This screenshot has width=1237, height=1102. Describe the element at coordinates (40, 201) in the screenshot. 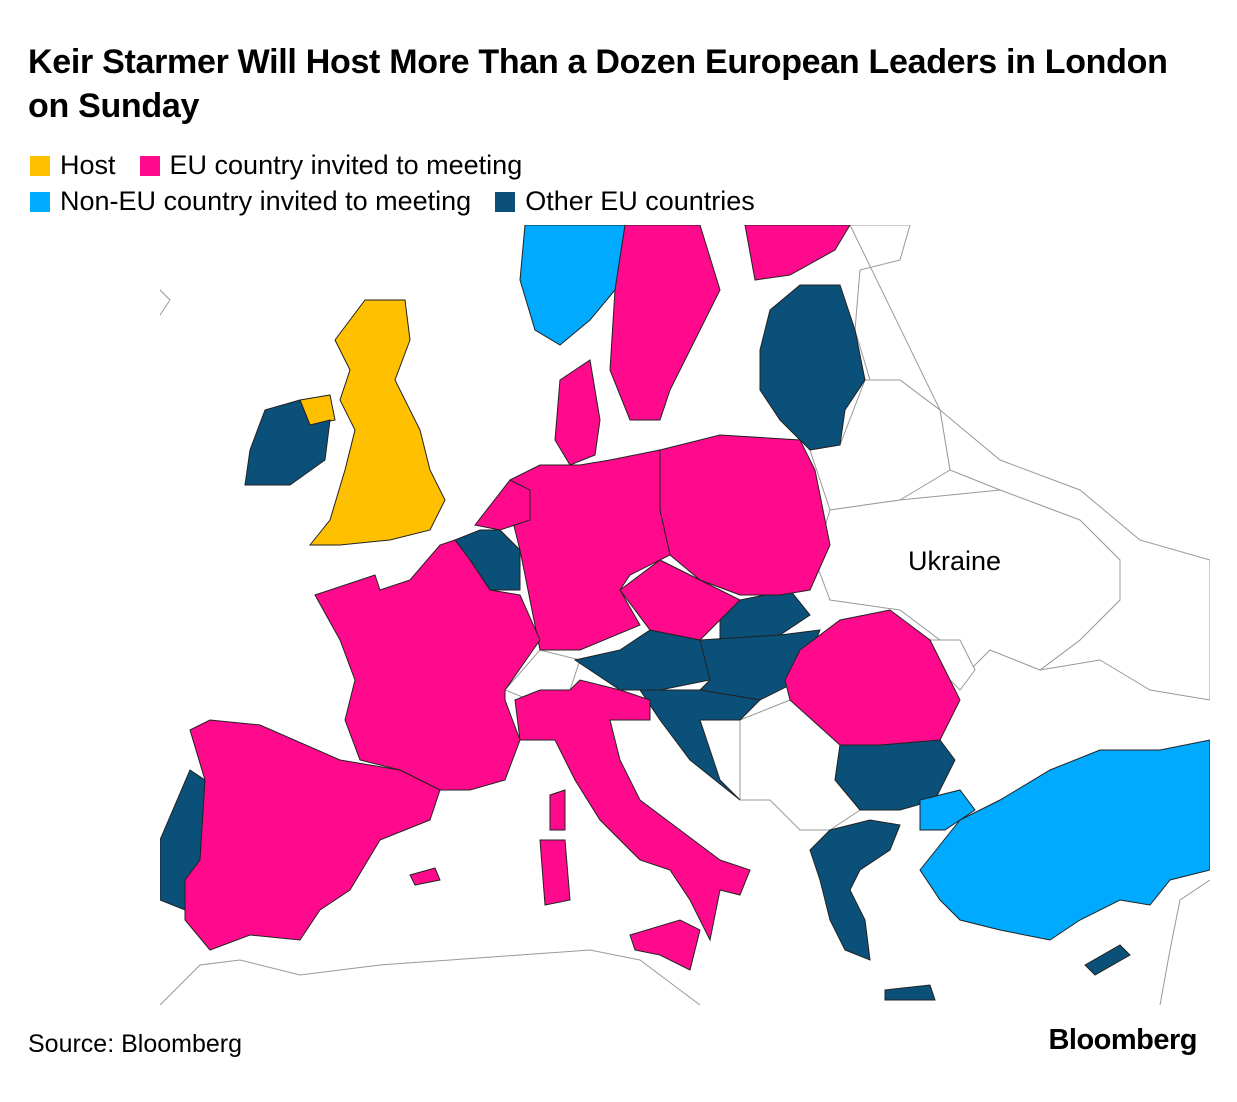

I see `non-eu-swatch` at that location.